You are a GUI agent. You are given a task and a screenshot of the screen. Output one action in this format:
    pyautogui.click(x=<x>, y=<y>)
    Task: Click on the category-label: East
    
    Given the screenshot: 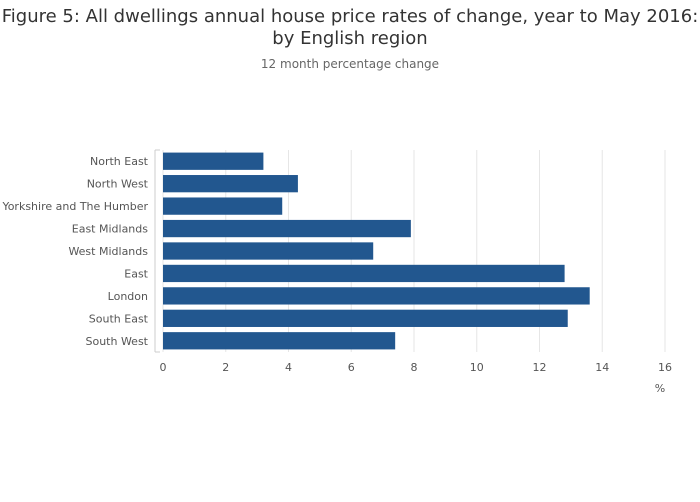 What is the action you would take?
    pyautogui.click(x=136, y=273)
    